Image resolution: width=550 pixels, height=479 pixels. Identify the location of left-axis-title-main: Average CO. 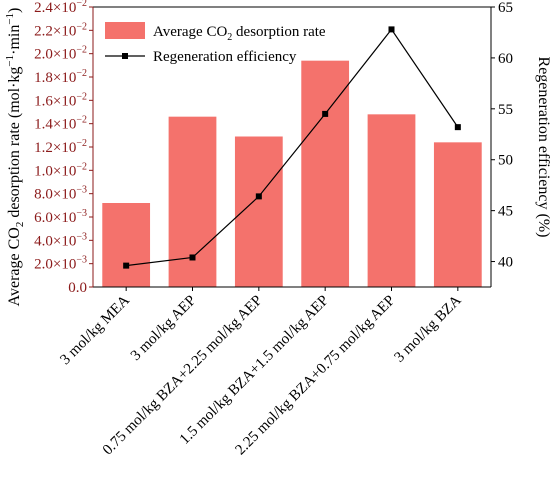
(14, 266).